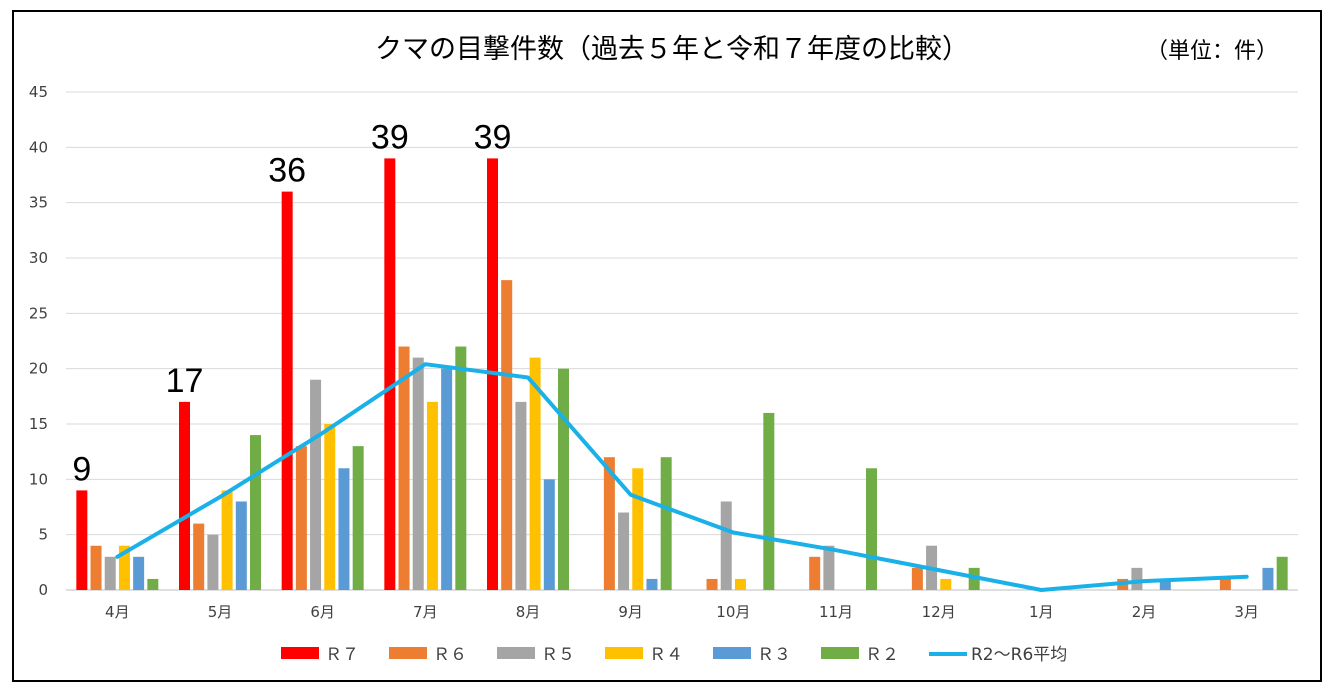 Image resolution: width=1338 pixels, height=696 pixels. I want to click on y-tick-label: 30, so click(38, 258).